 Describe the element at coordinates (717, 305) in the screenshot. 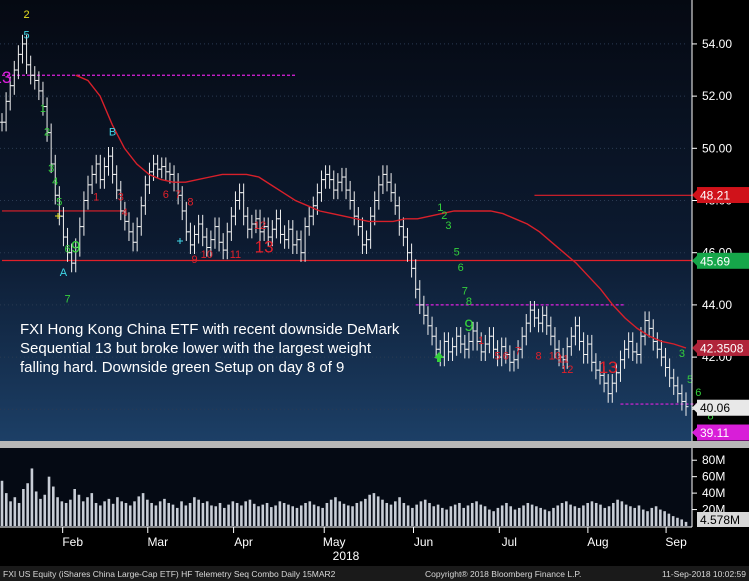

I see `price-tick-label: 44.00` at that location.